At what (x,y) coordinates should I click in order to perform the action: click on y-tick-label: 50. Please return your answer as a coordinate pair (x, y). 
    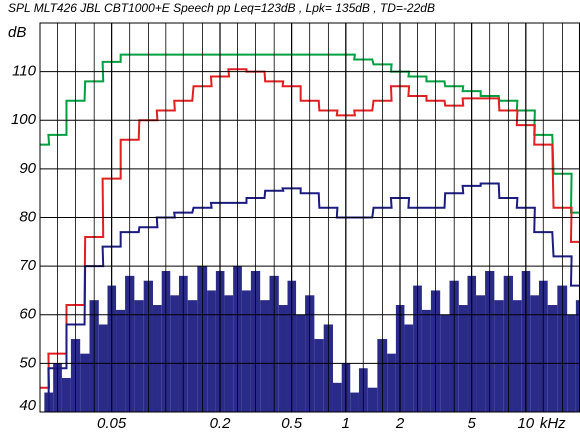
    Looking at the image, I should click on (27, 362).